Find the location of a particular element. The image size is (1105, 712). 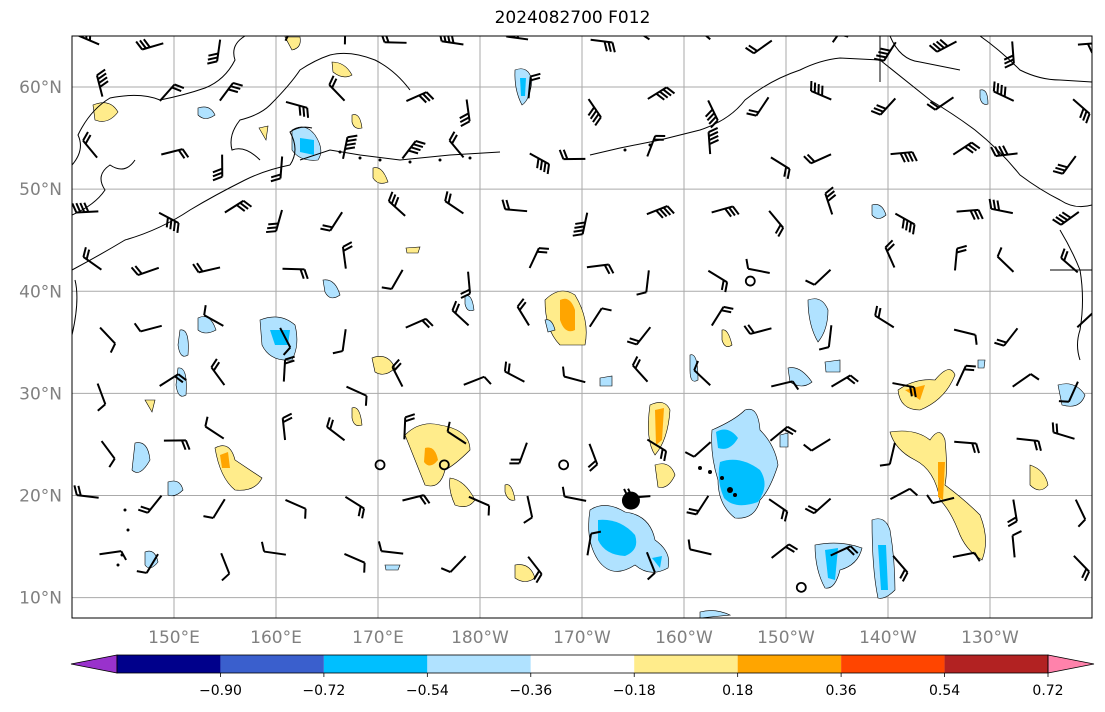

colorbar-tick-label: −0.18 is located at coordinates (634, 691).